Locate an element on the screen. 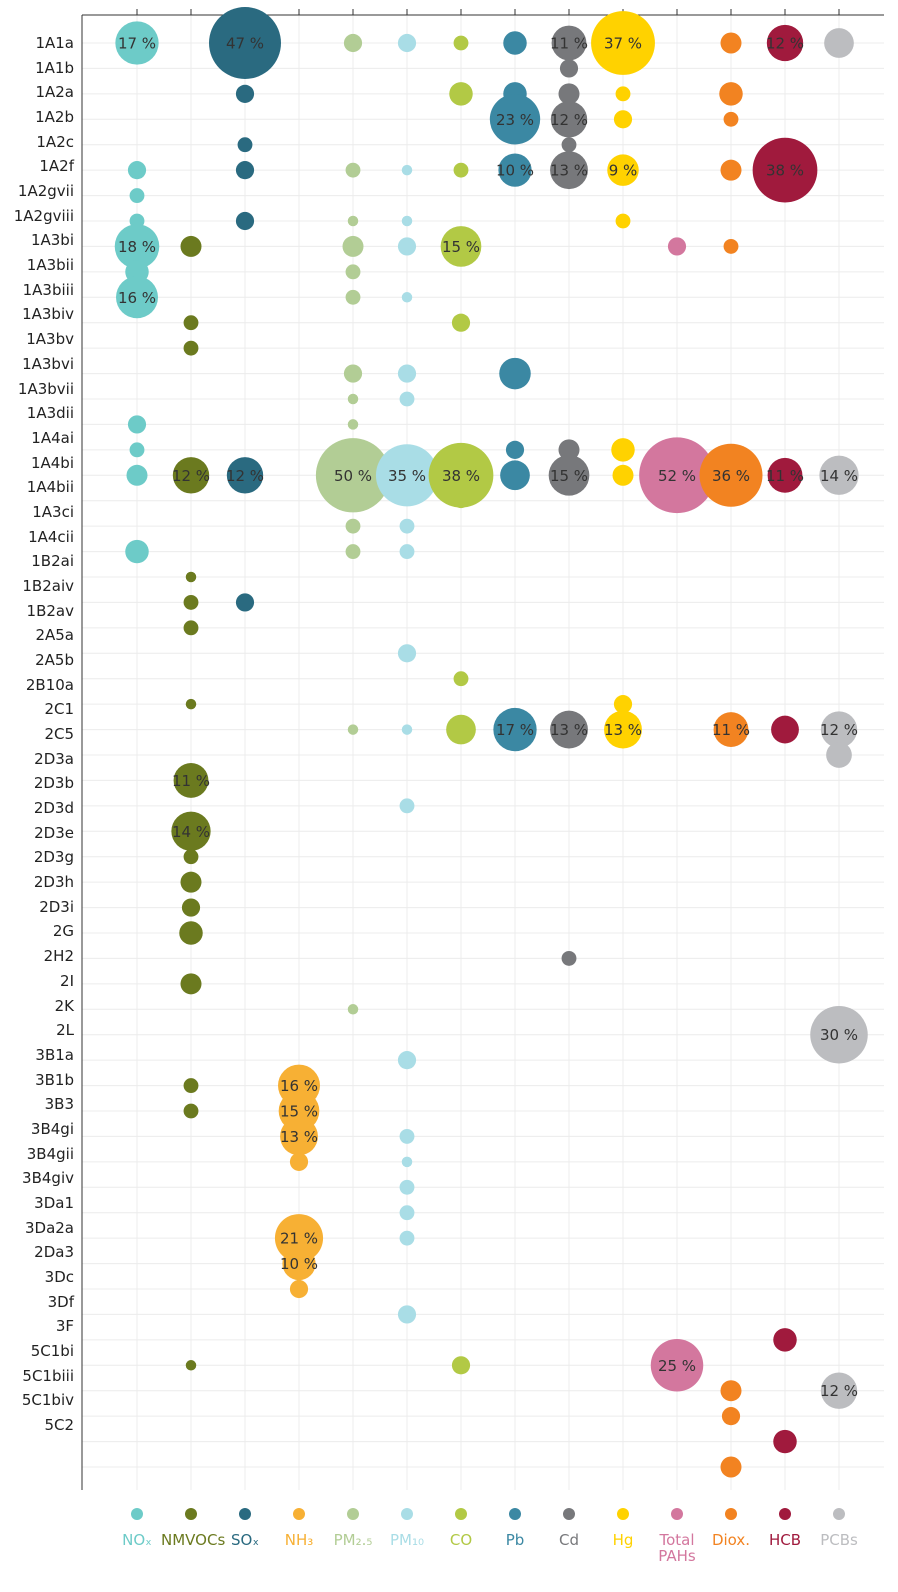 This screenshot has width=898, height=1592. data-label: 30 % is located at coordinates (839, 1035).